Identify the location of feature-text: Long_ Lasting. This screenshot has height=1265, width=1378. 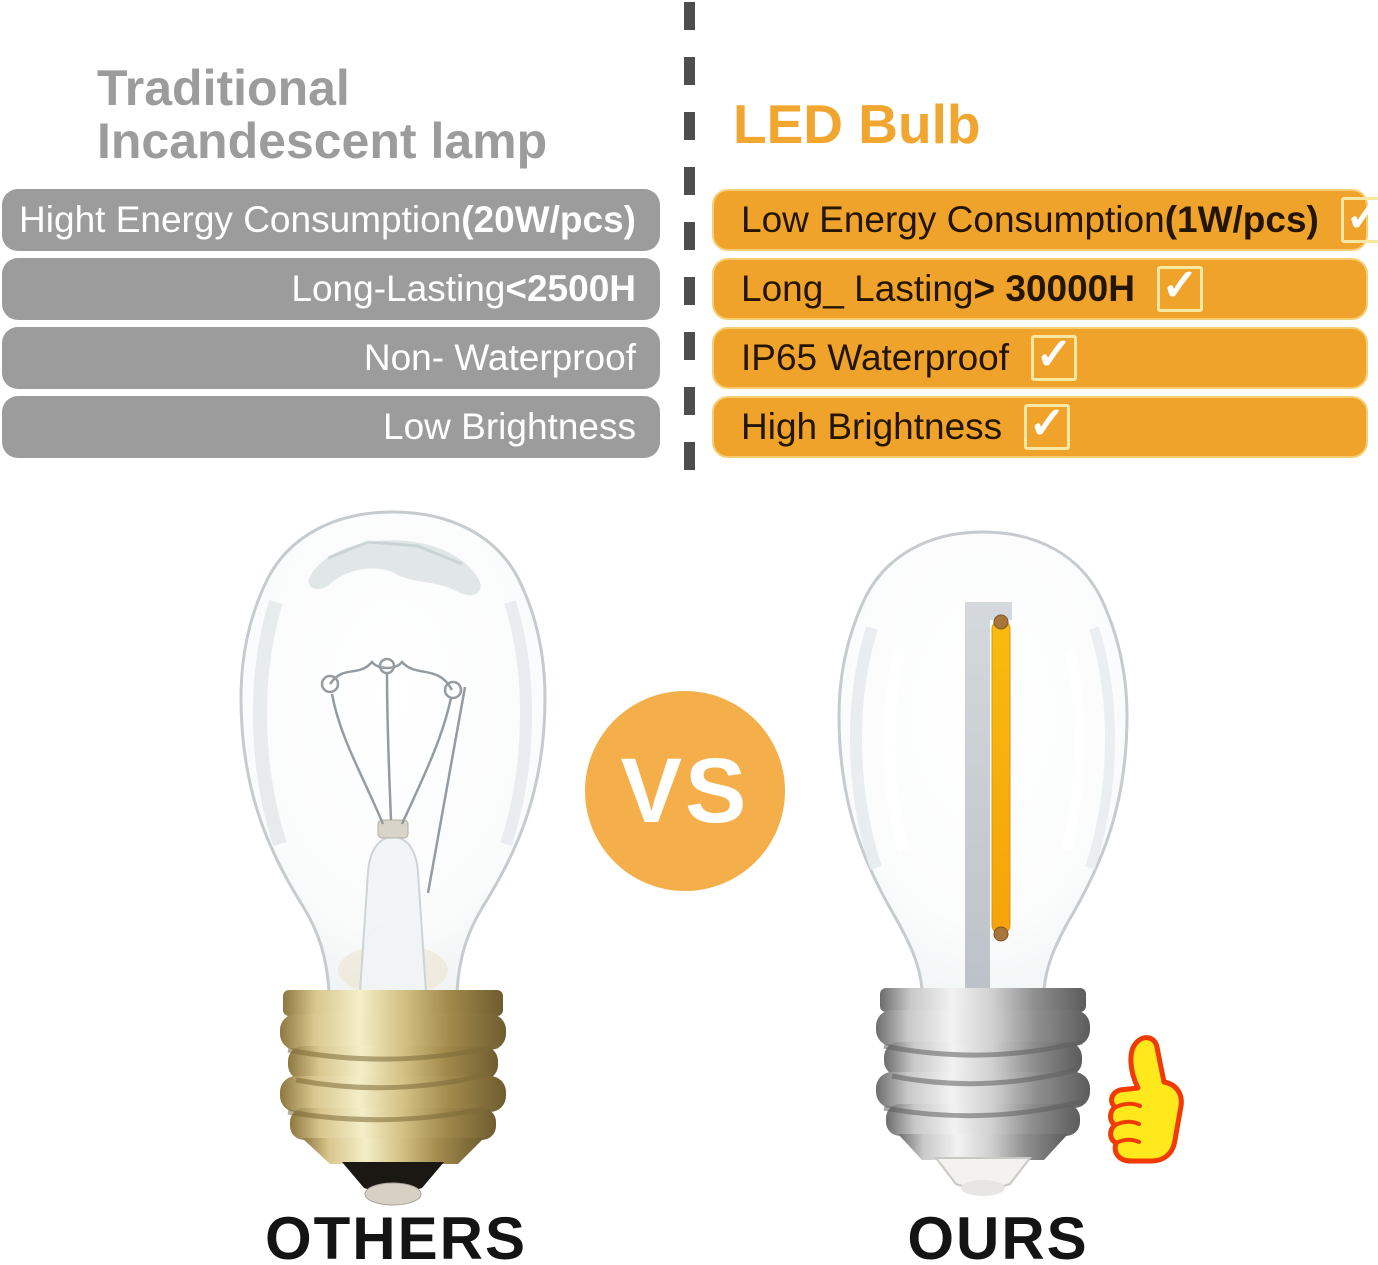
(857, 288).